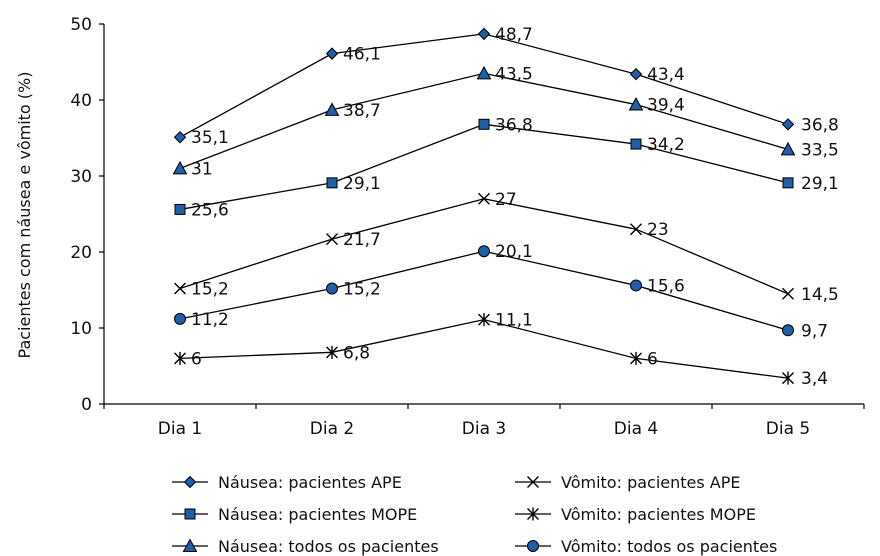 This screenshot has height=556, width=880. What do you see at coordinates (81, 177) in the screenshot?
I see `y-tick-label: 30` at bounding box center [81, 177].